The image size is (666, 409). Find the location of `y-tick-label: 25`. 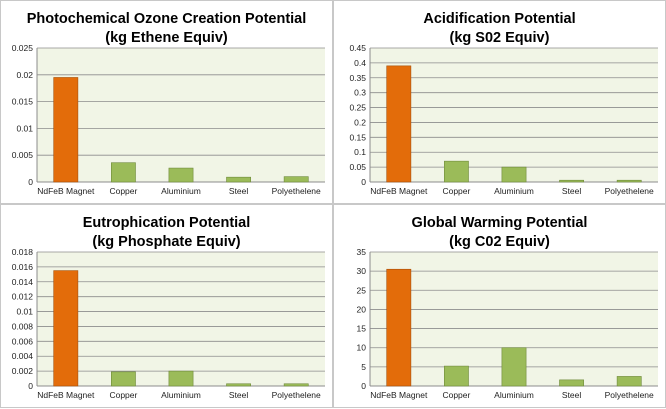

y-tick-label: 25 is located at coordinates (362, 290).